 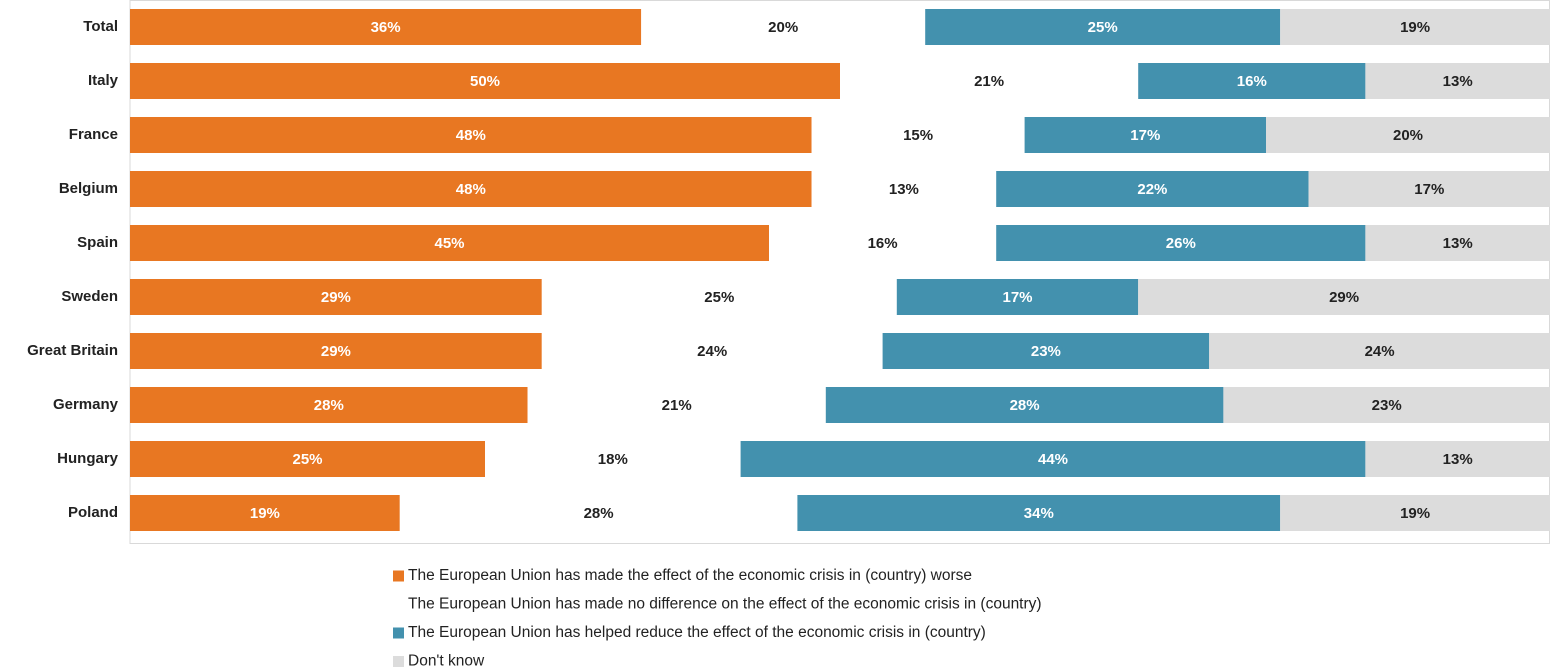 I want to click on y-tick-label: Sweden, so click(x=89, y=296).